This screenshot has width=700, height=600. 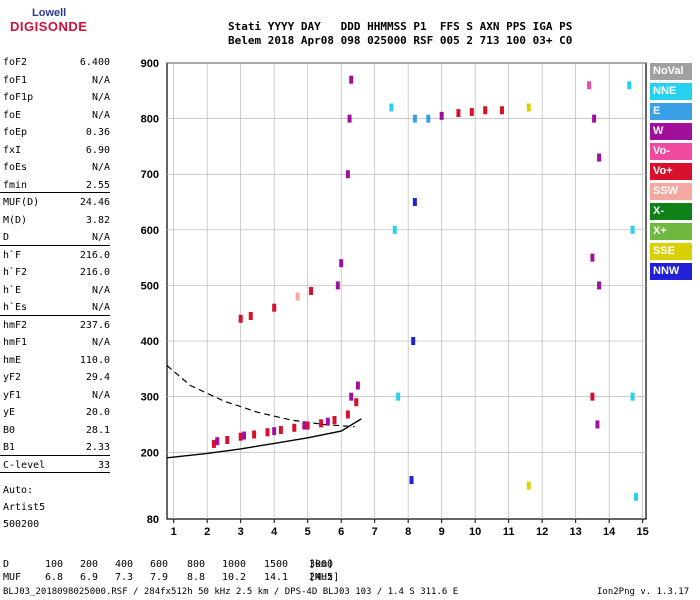 I want to click on param-separator, so click(x=55, y=315).